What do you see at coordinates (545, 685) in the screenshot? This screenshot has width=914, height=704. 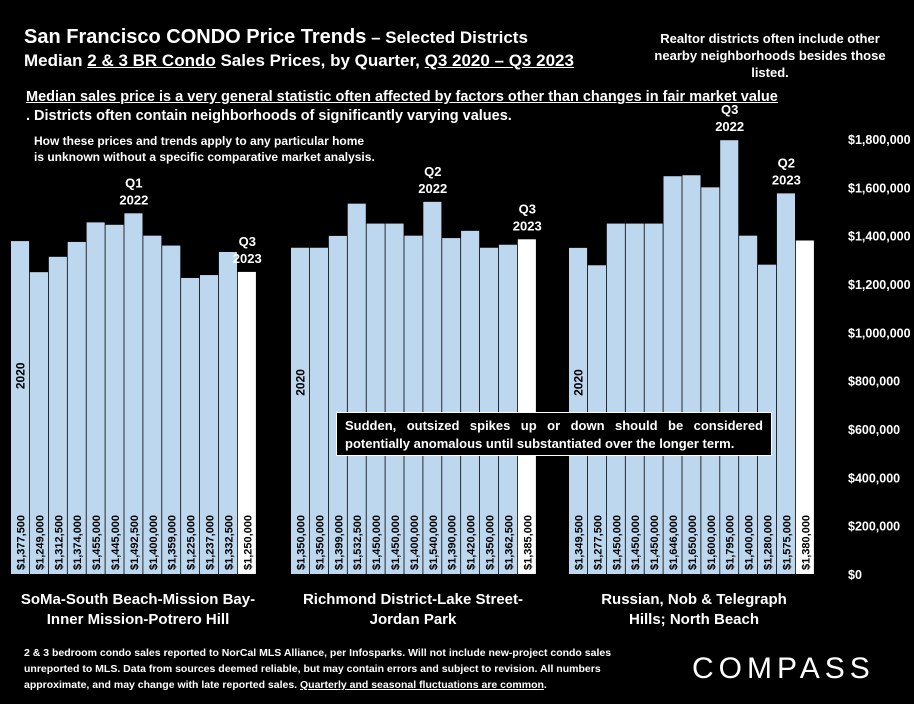 I see `footer-end: .` at bounding box center [545, 685].